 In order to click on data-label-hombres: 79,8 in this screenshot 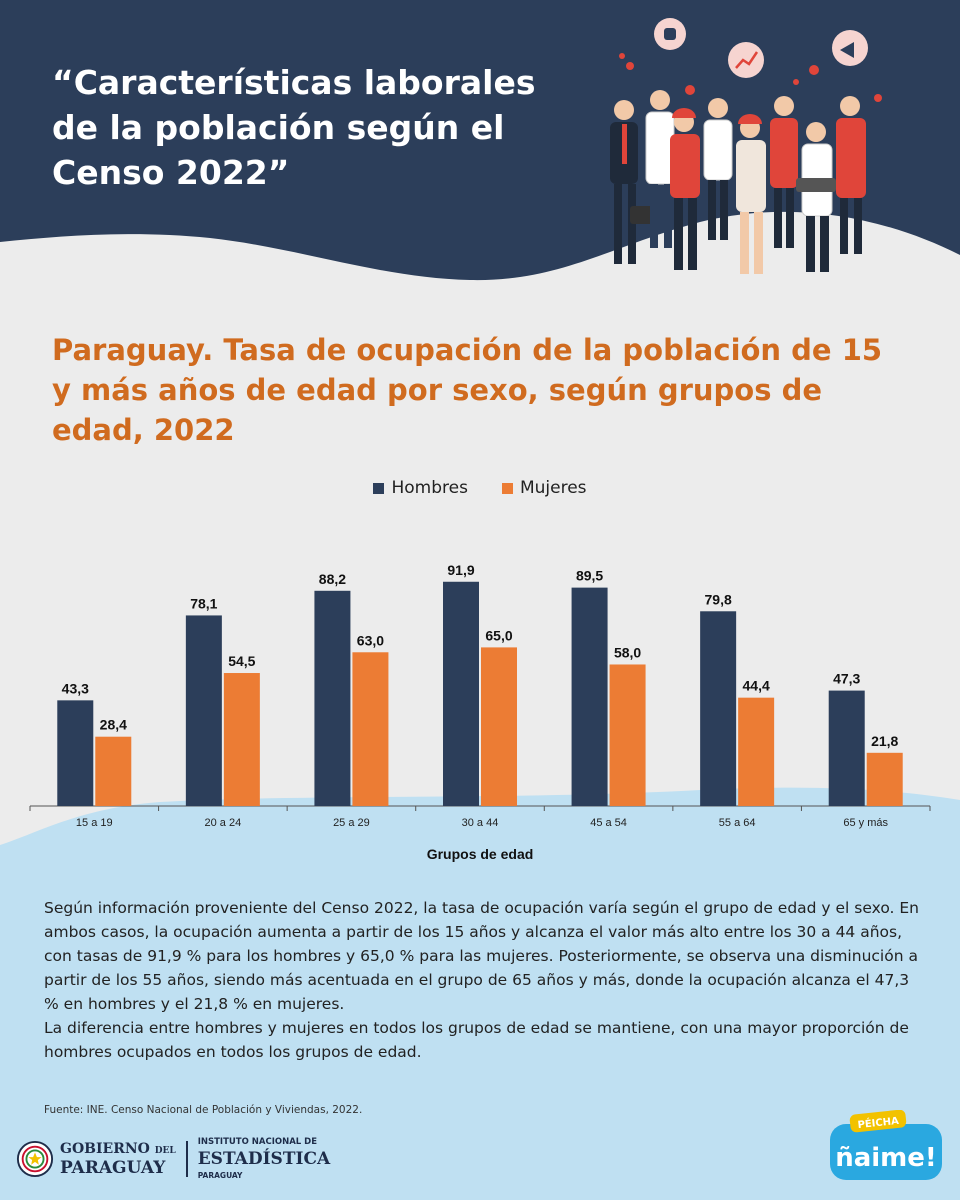, I will do `click(718, 599)`.